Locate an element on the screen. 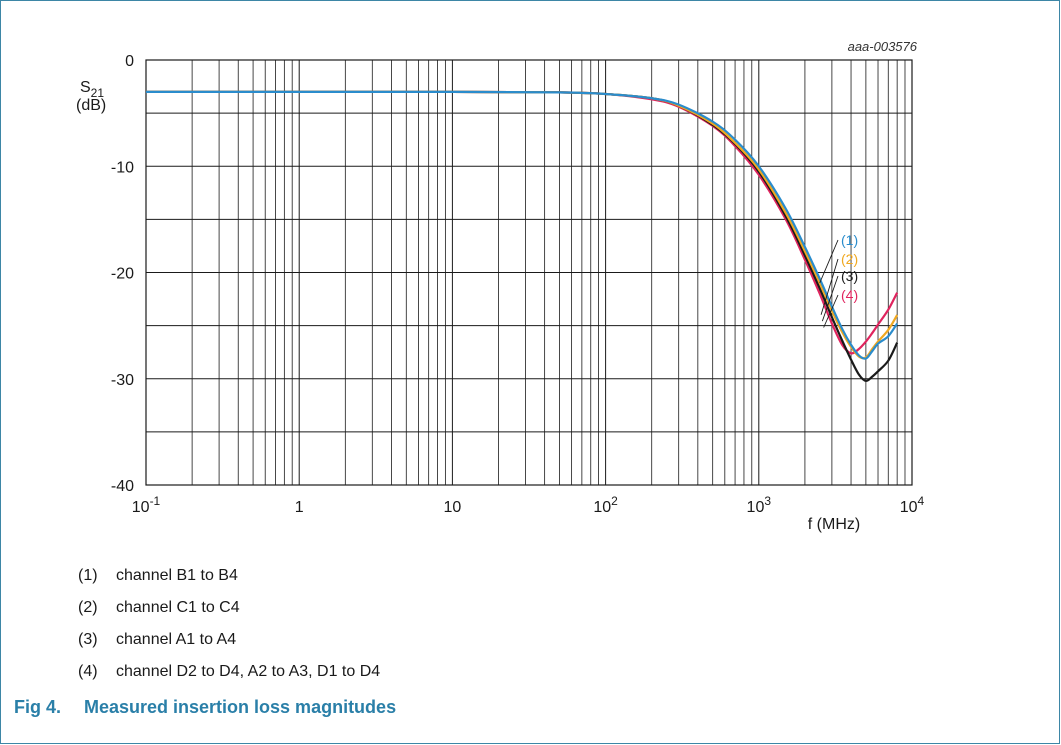  figure-number: Fig 4. is located at coordinates (38, 707).